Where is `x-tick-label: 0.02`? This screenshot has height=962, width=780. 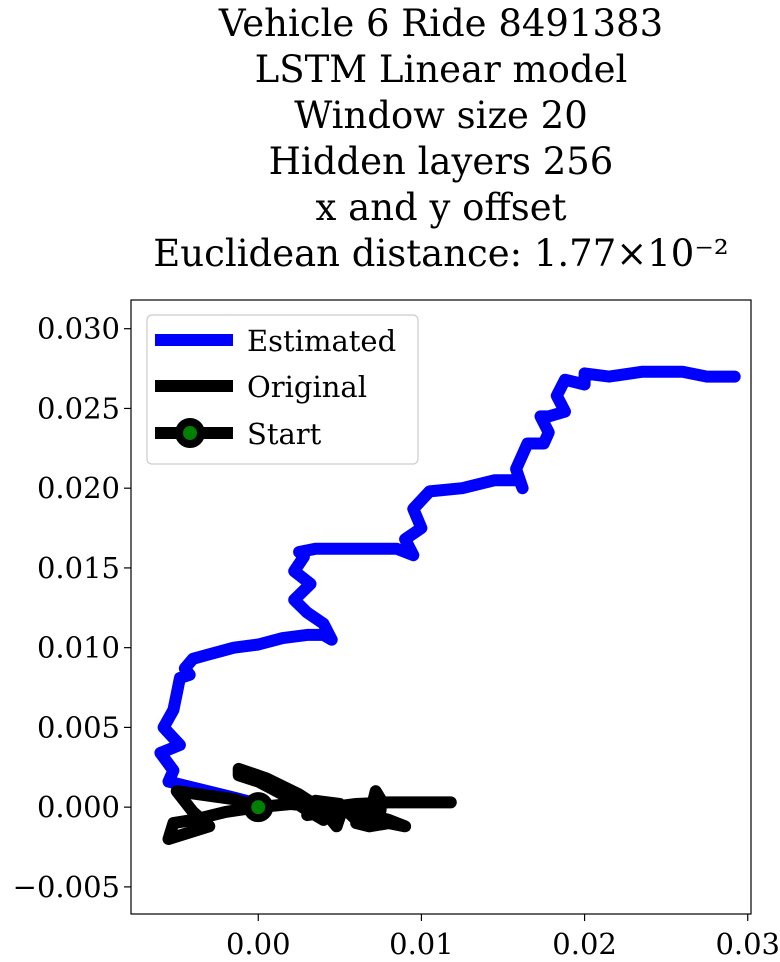
x-tick-label: 0.02 is located at coordinates (584, 944).